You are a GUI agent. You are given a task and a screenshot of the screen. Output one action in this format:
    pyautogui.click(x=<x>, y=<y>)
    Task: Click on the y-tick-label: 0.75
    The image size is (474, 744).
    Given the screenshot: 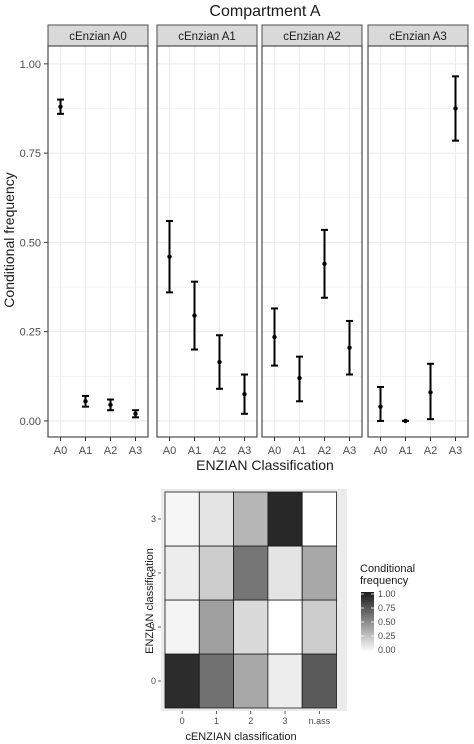 What is the action you would take?
    pyautogui.click(x=30, y=154)
    